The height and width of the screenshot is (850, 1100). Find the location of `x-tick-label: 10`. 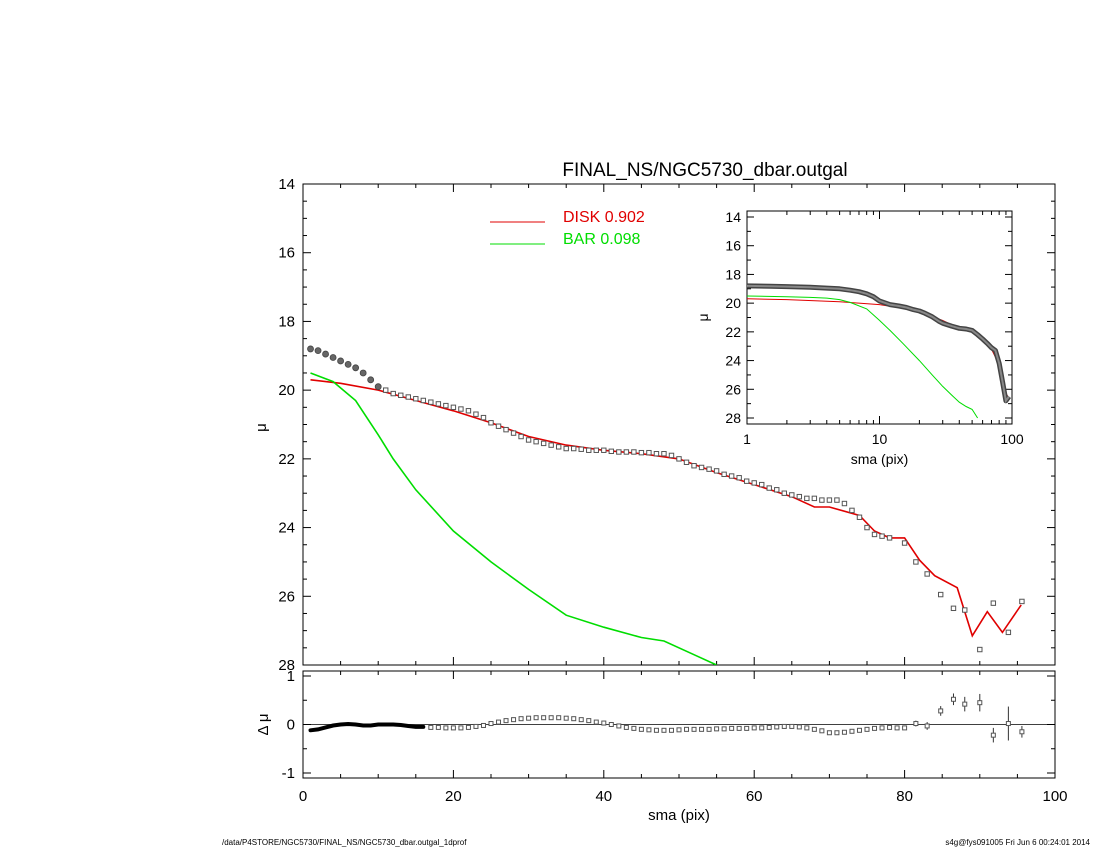

x-tick-label: 10 is located at coordinates (880, 439).